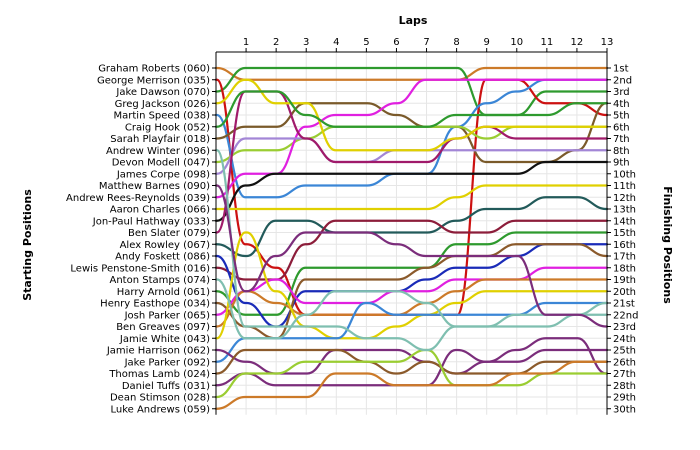 This screenshot has height=450, width=700. I want to click on finish-position-label: 14th, so click(624, 221).